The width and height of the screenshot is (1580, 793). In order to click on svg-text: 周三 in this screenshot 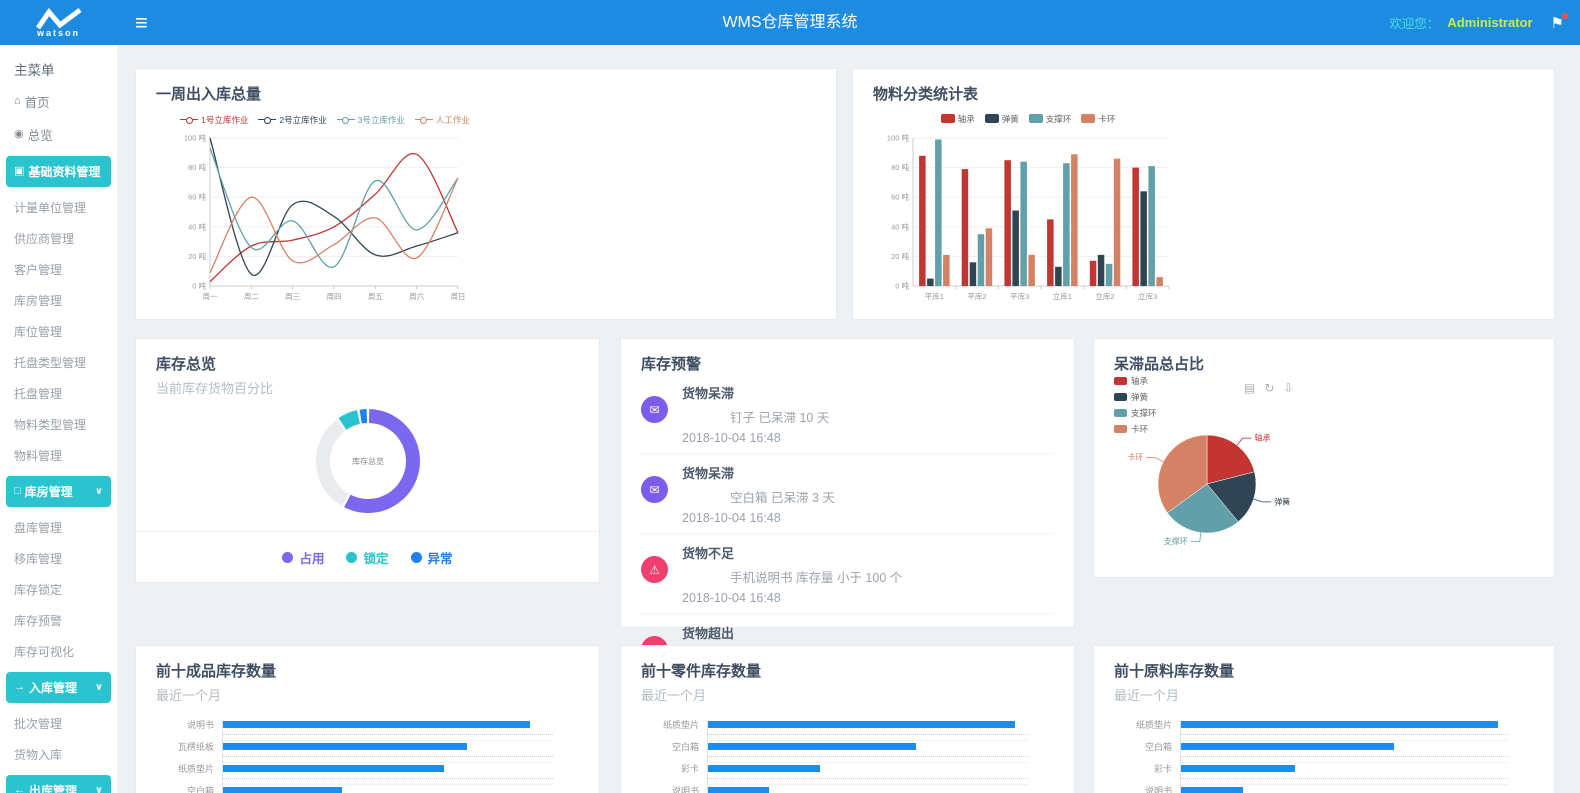, I will do `click(292, 296)`.